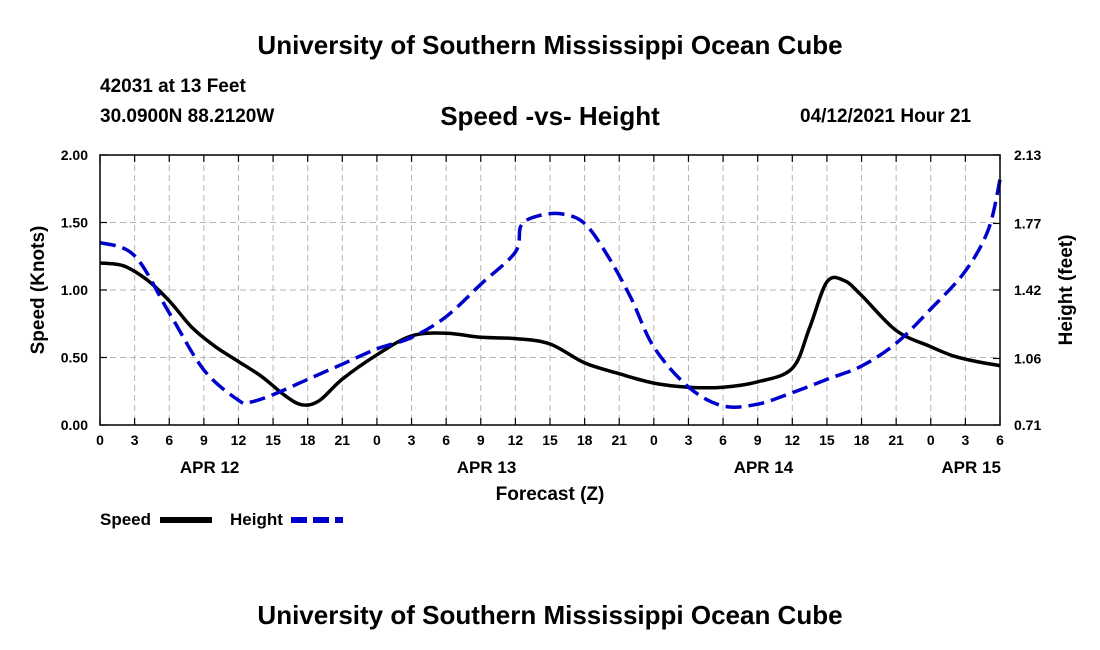  Describe the element at coordinates (487, 467) in the screenshot. I see `x-day-label: APR 13` at that location.